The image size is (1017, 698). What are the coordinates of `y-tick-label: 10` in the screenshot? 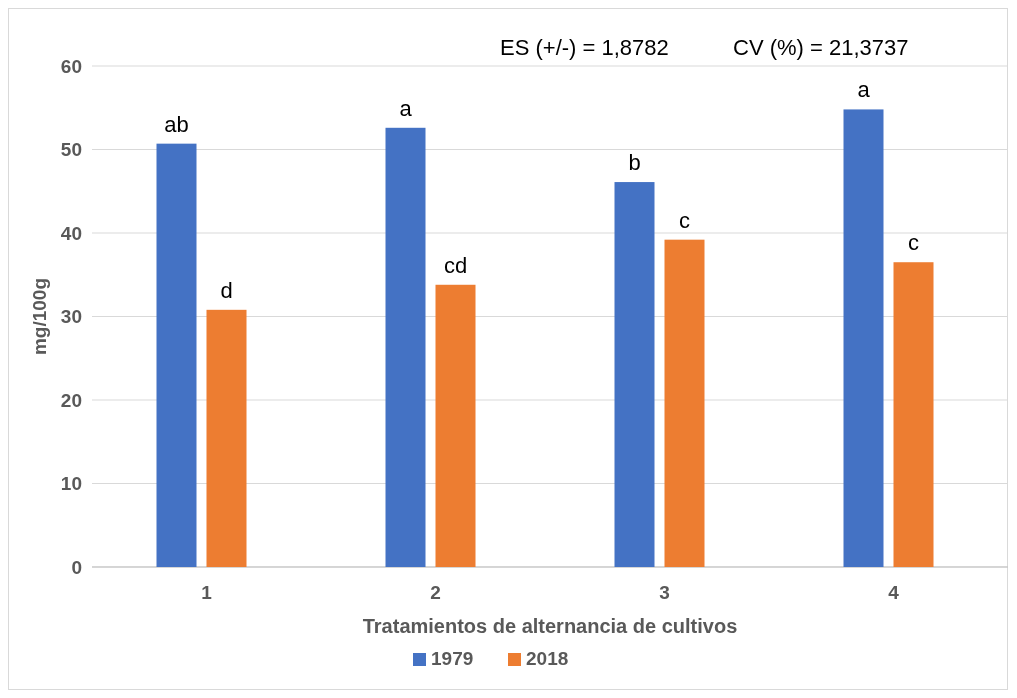 It's located at (71, 484).